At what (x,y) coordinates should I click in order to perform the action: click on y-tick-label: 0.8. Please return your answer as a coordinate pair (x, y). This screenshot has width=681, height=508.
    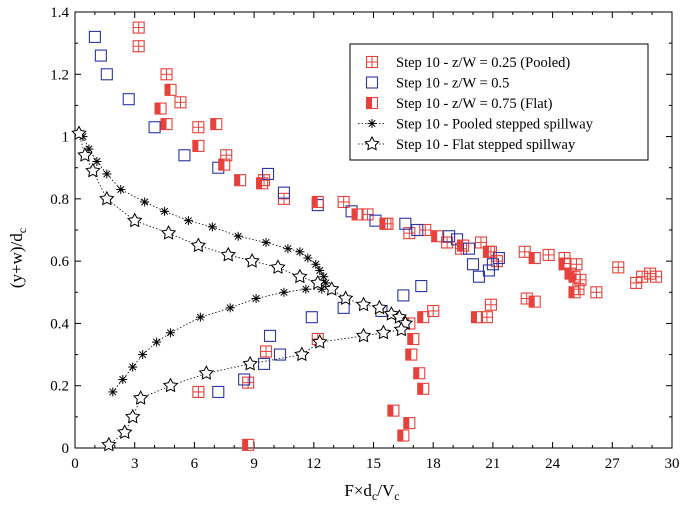
    Looking at the image, I should click on (59, 200).